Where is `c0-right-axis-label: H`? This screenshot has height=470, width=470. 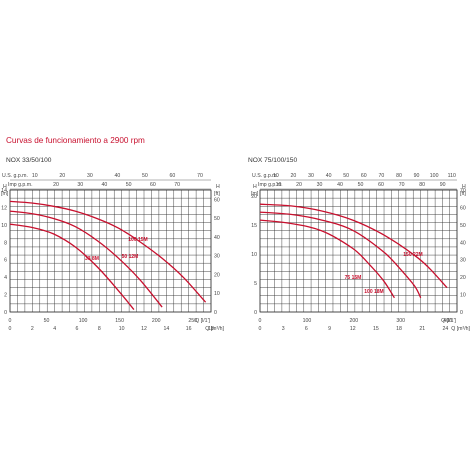 c0-right-axis-label: H is located at coordinates (218, 187).